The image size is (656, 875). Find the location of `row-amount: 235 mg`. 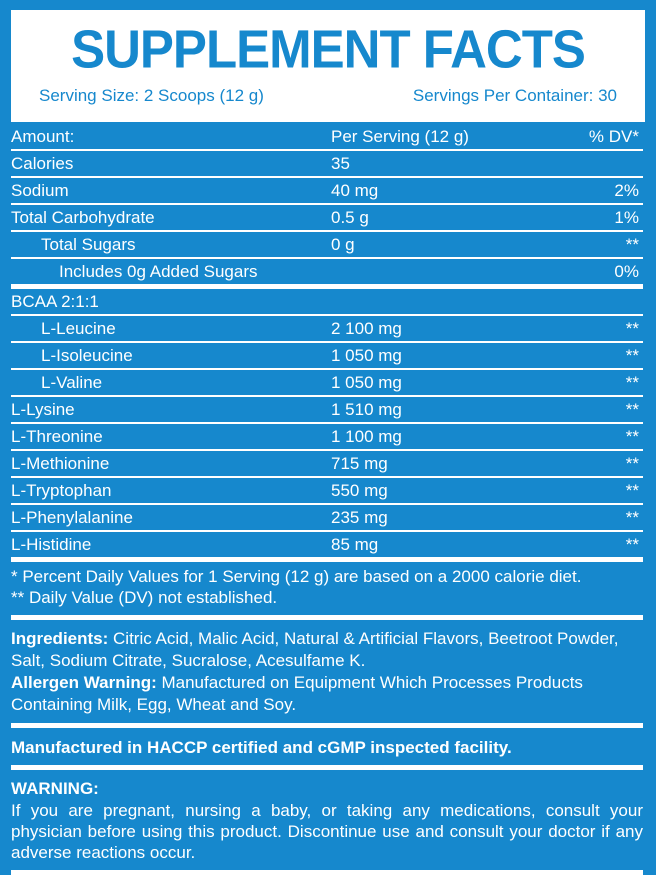

row-amount: 235 mg is located at coordinates (359, 517).